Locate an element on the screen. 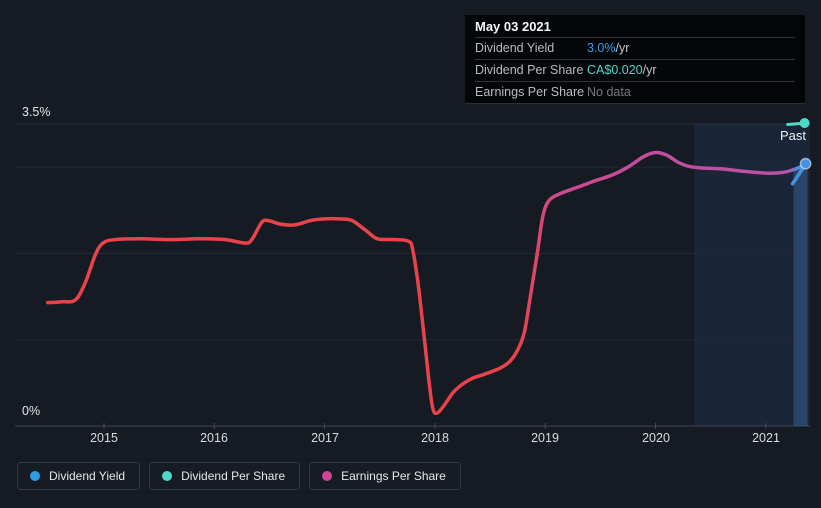 The image size is (821, 508). past-region-label: Past is located at coordinates (792, 135).